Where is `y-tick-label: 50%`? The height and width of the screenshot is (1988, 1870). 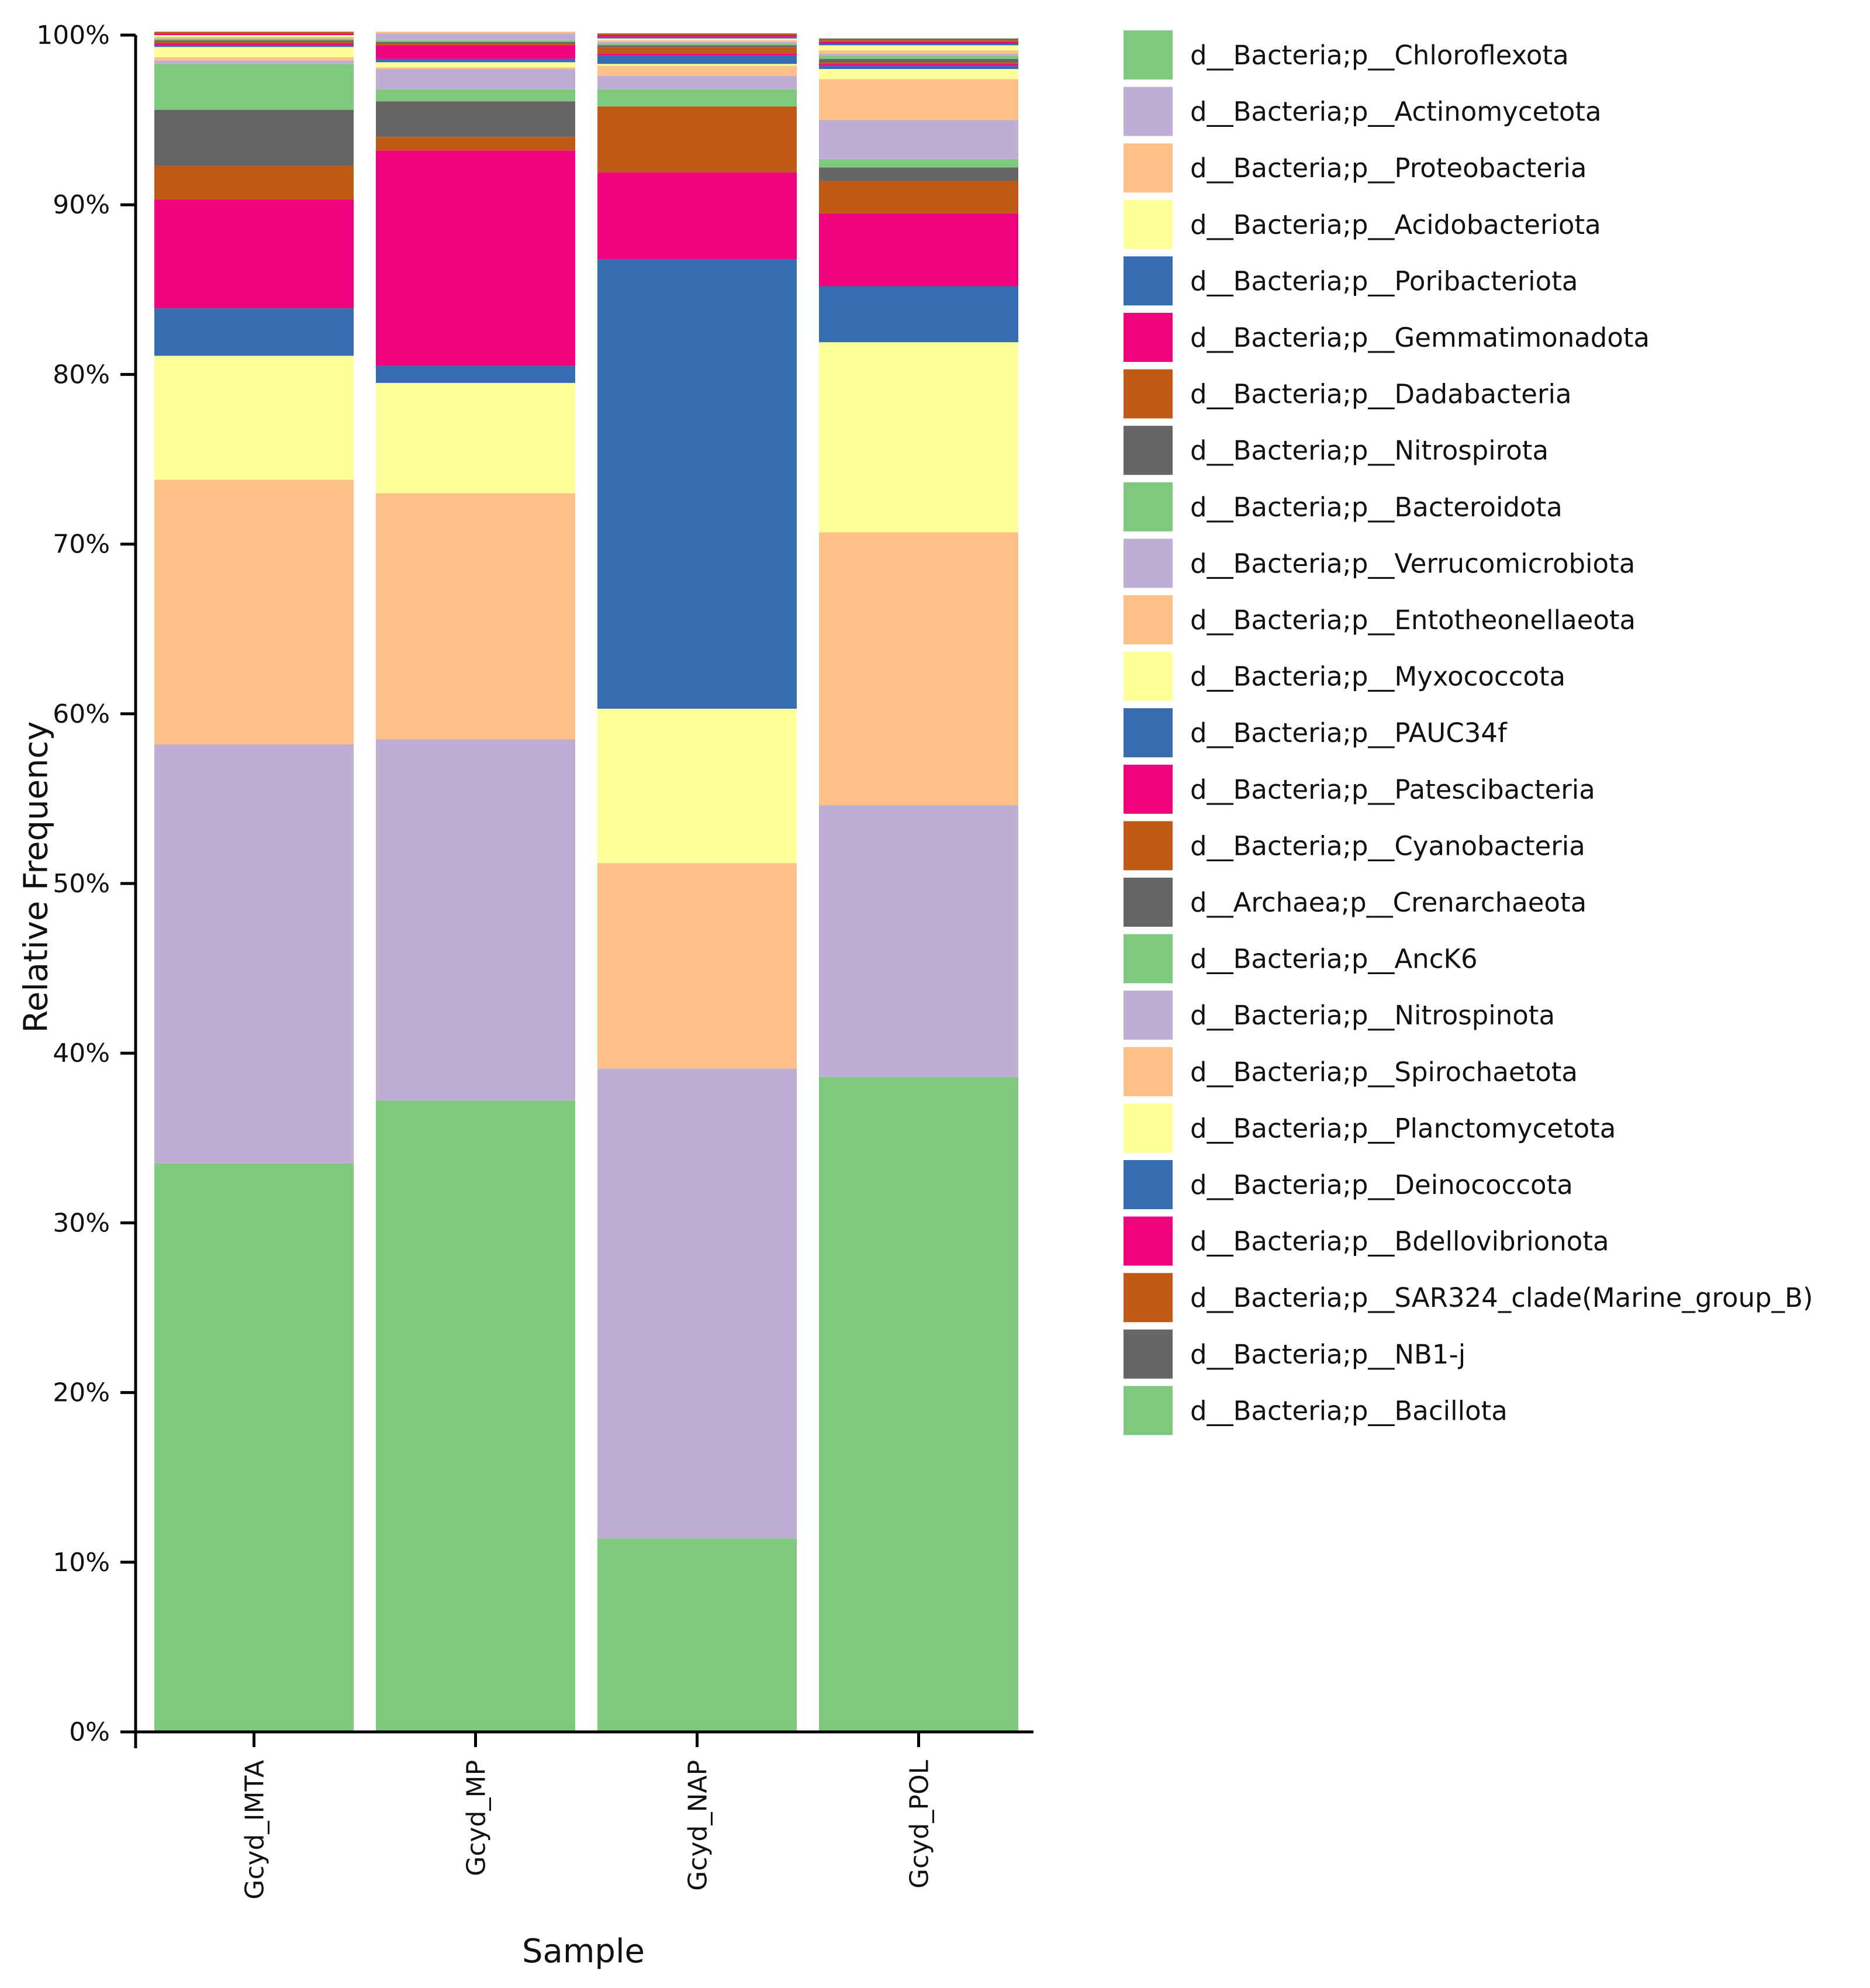
y-tick-label: 50% is located at coordinates (81, 884).